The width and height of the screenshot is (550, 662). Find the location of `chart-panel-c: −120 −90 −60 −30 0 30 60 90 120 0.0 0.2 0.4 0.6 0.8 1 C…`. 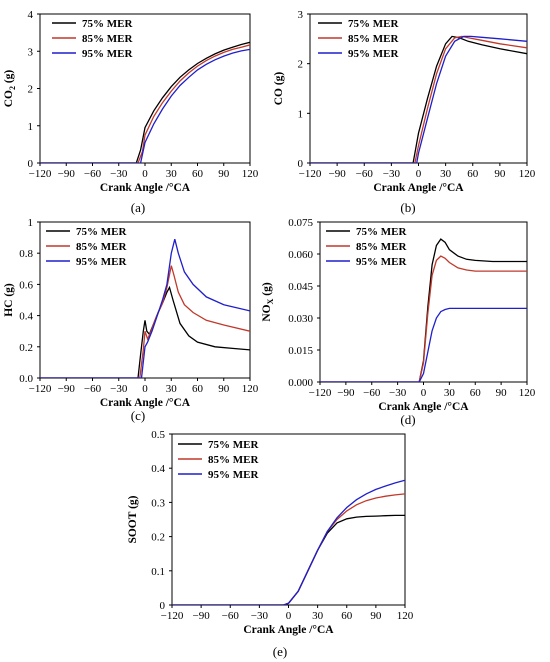

chart-panel-c: −120 −90 −60 −30 0 30 60 90 120 0.0 0.2 0.4 0.6 0.8 1 C… is located at coordinates (131, 320).